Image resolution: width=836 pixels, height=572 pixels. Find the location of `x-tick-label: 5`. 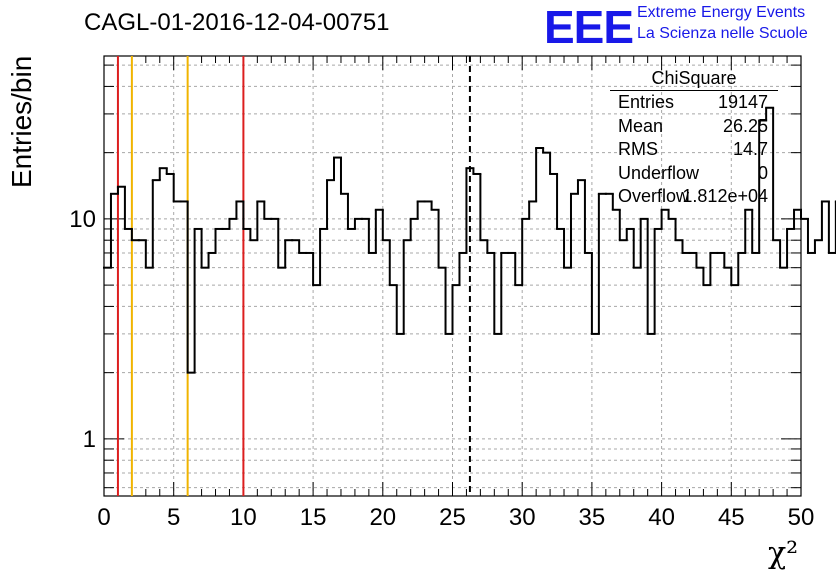

x-tick-label: 5 is located at coordinates (173, 517).